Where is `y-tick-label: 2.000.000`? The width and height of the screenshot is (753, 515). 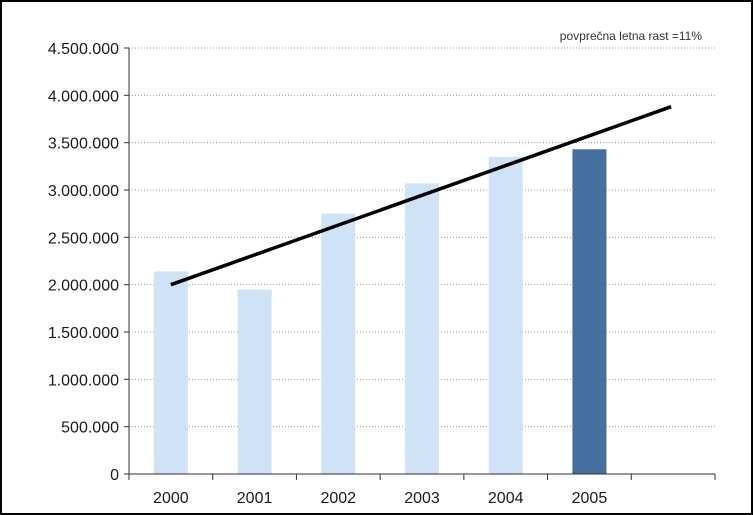 y-tick-label: 2.000.000 is located at coordinates (83, 286).